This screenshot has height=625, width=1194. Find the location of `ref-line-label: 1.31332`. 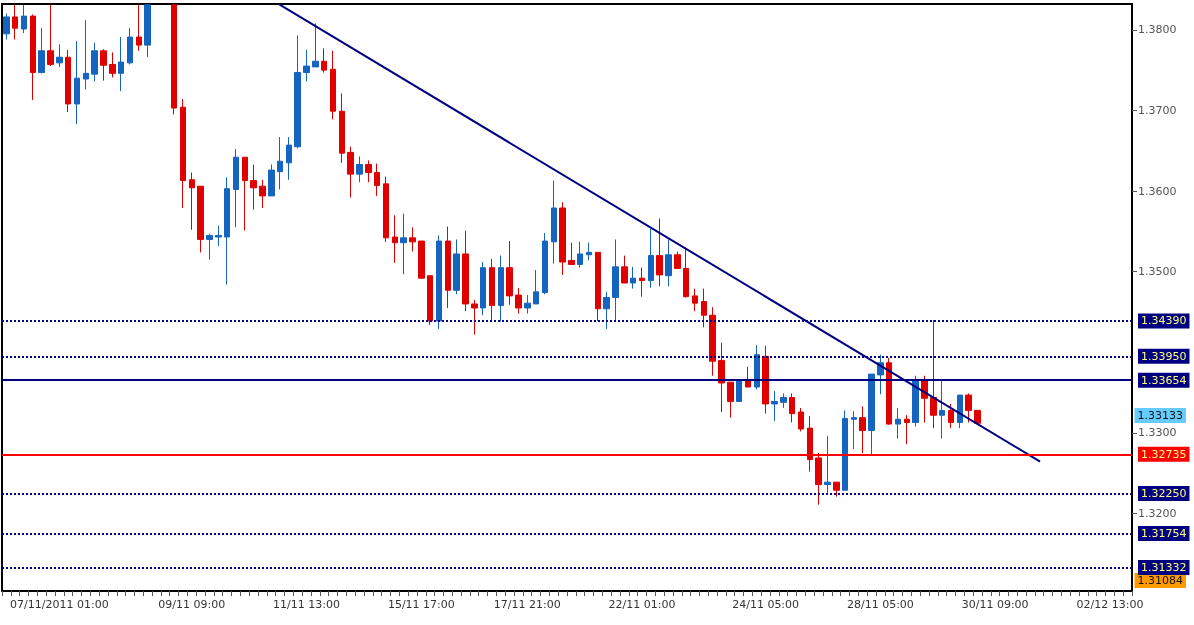

ref-line-label: 1.31332 is located at coordinates (1164, 567).